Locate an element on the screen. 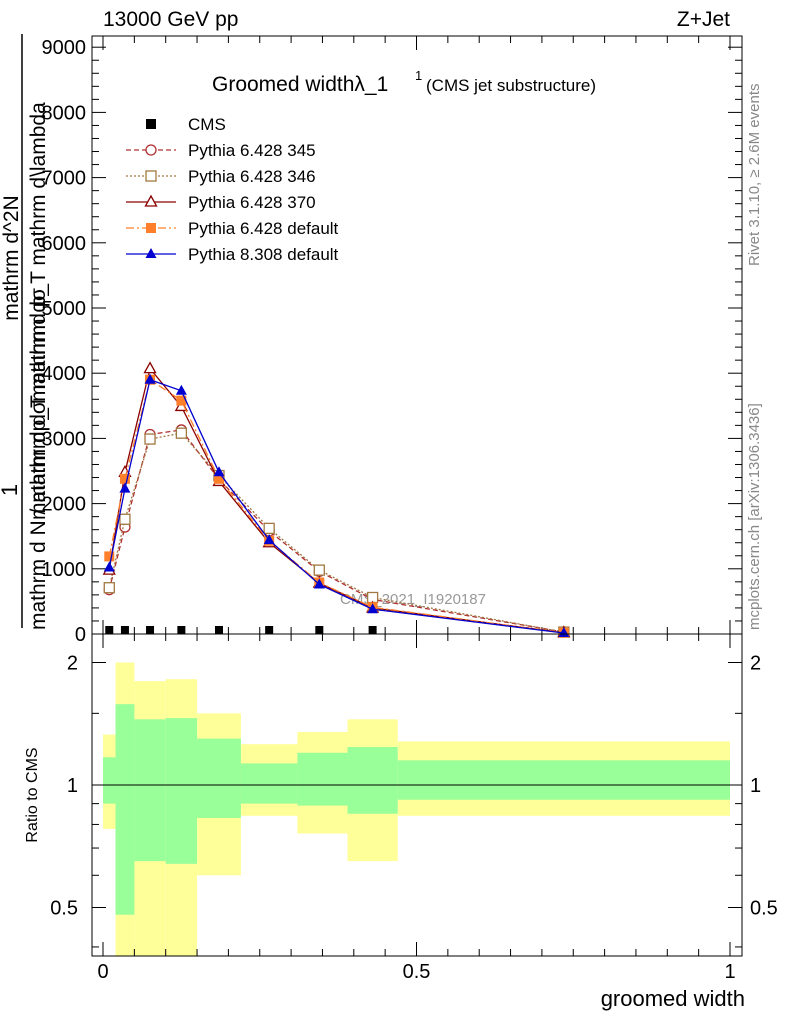 The height and width of the screenshot is (1024, 786). ratio-y-tick-label: 1 is located at coordinates (72, 786).